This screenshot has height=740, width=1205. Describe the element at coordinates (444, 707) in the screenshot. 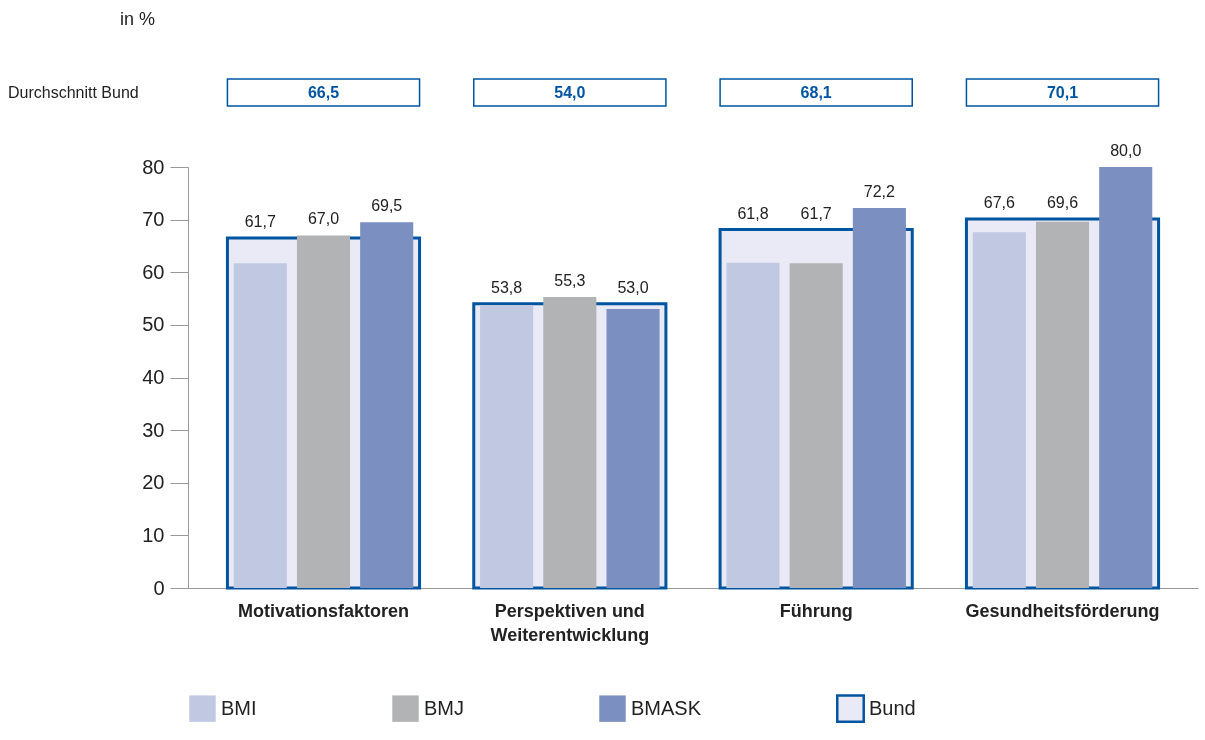

I see `legend-label: BMJ` at that location.